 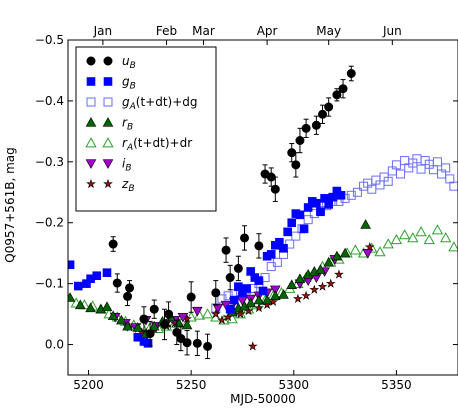 What do you see at coordinates (249, 296) in the screenshot?
I see `series-z-b` at bounding box center [249, 296].